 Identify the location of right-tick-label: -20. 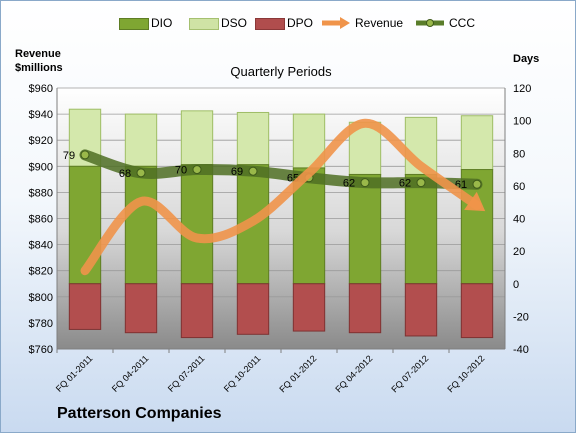
(521, 317).